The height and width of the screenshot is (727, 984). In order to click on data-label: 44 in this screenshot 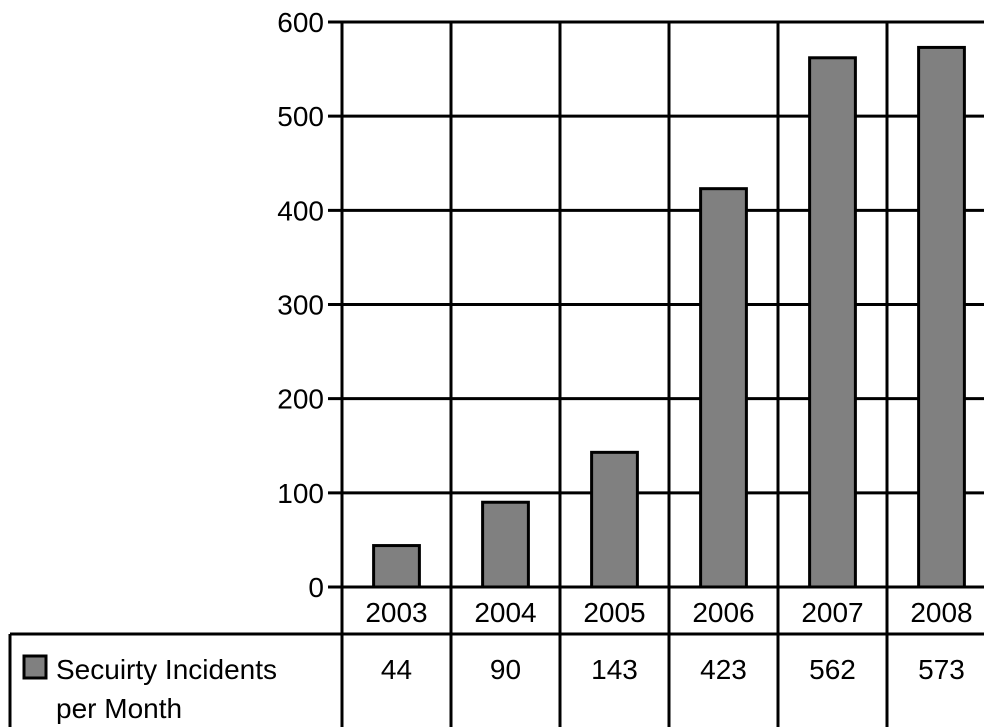, I will do `click(396, 669)`.